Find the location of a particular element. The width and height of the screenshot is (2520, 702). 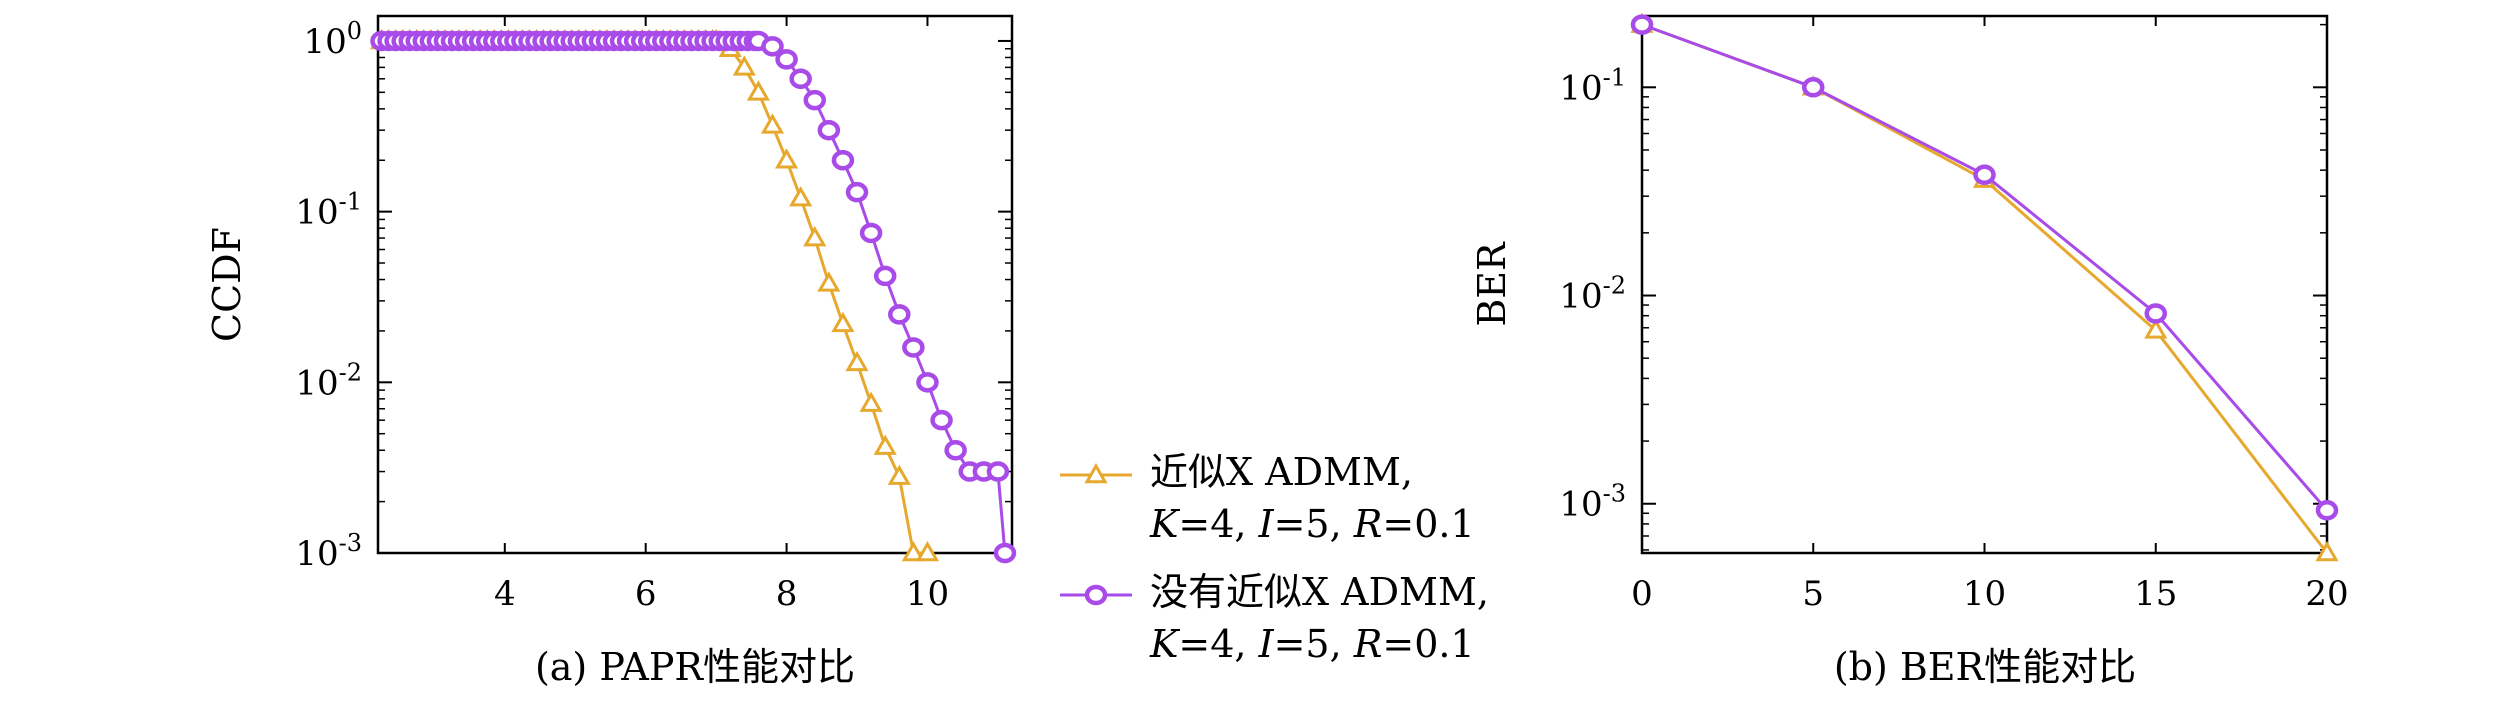

y-axis-label: BER is located at coordinates (1492, 284).